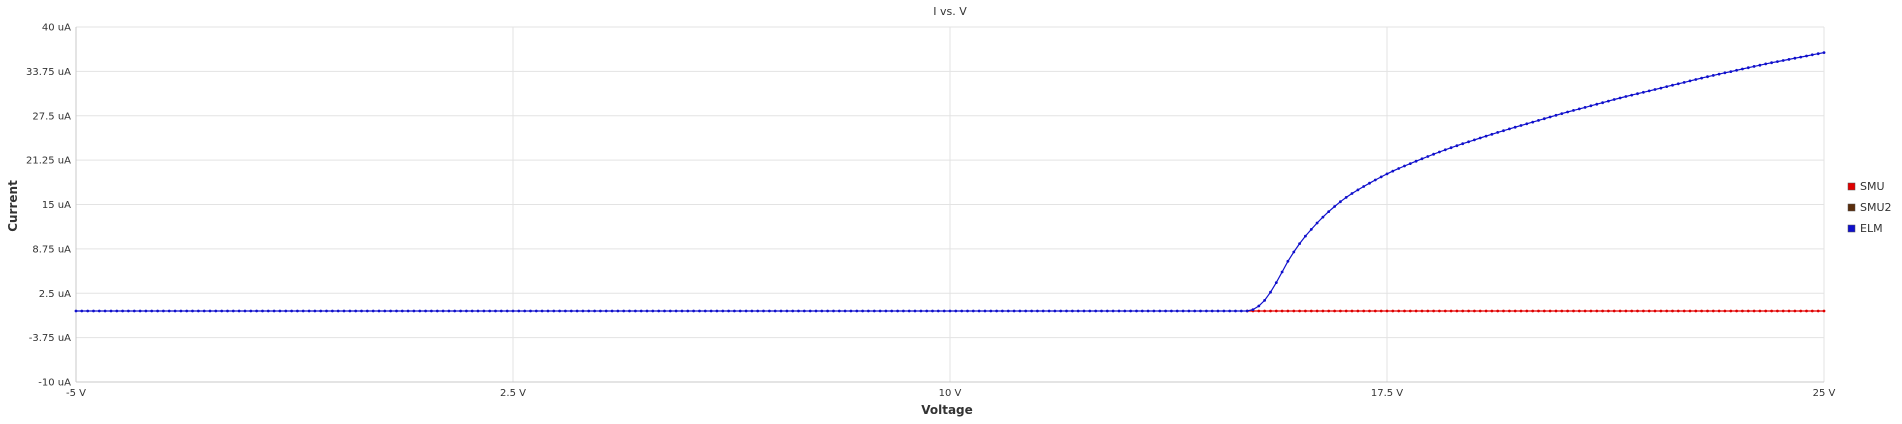  I want to click on x-tick-label: 17.5 V, so click(1387, 393).